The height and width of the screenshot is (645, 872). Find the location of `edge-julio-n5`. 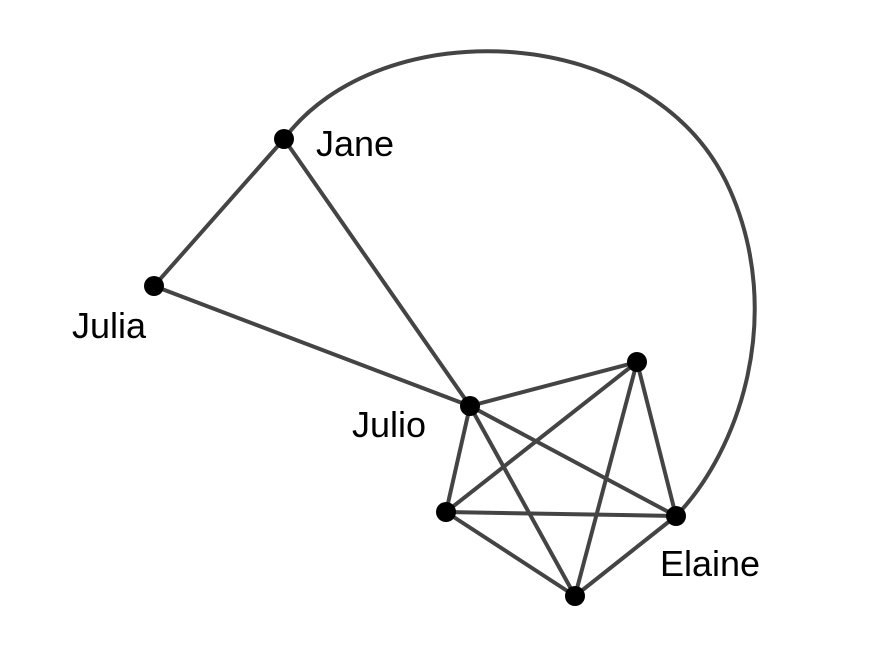

edge-julio-n5 is located at coordinates (522, 501).